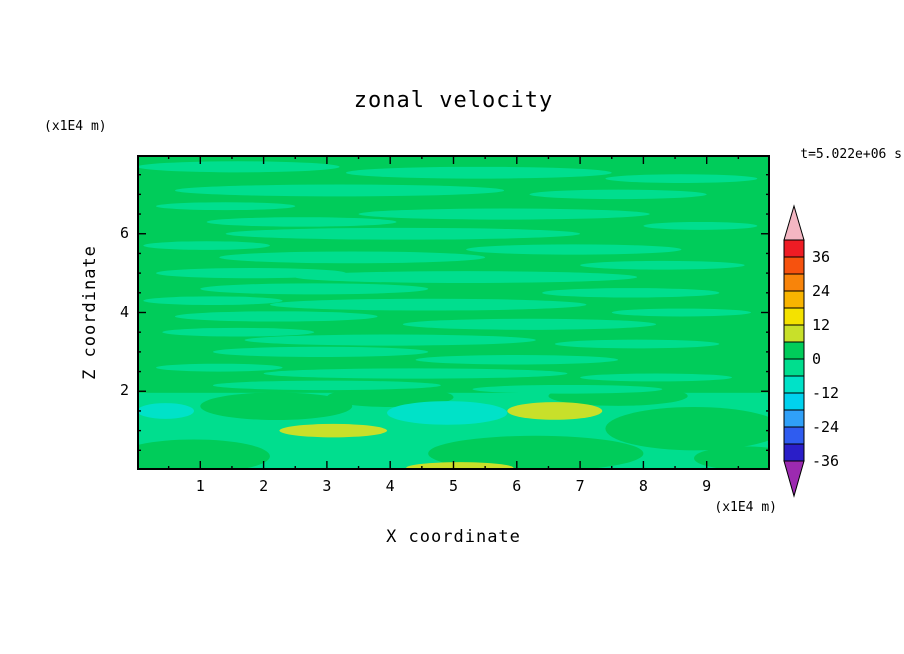 The height and width of the screenshot is (654, 904). I want to click on x-tick-label: 3, so click(327, 486).